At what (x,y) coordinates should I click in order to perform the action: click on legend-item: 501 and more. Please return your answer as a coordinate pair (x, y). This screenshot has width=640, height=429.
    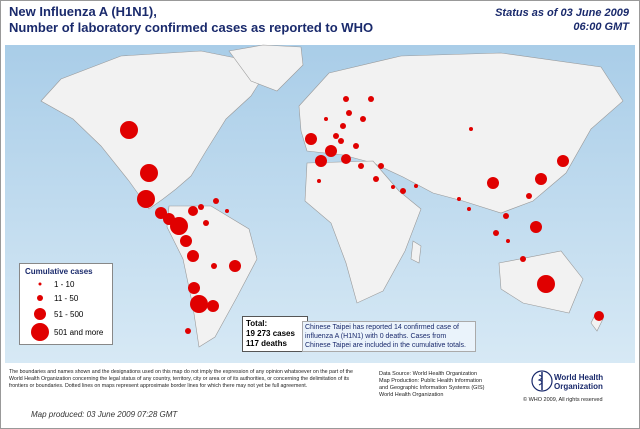
    Looking at the image, I should click on (79, 332).